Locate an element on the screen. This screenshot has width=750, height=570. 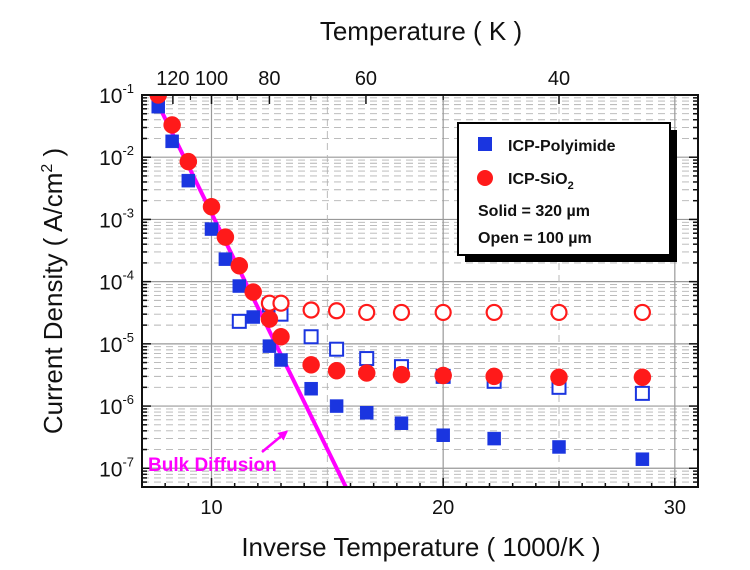
annotation: Bulk Diffusion is located at coordinates (218, 453).